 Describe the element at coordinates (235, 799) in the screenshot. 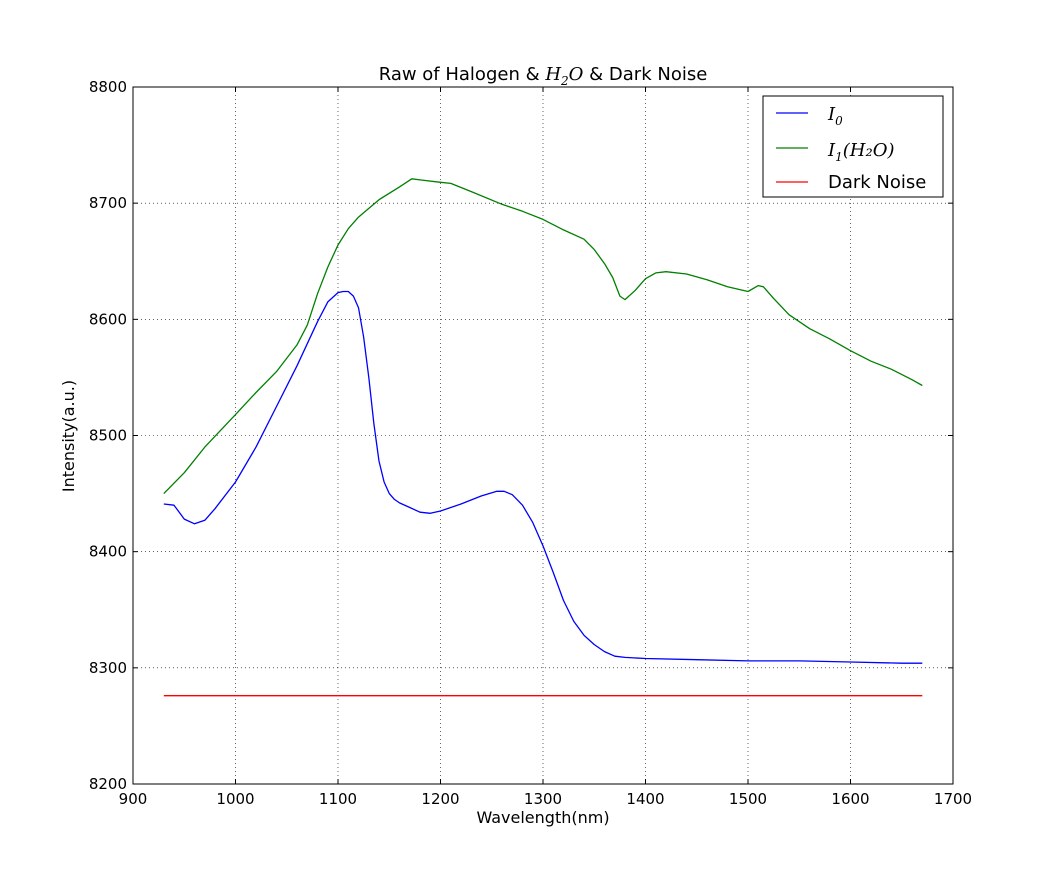

I see `x-tick-label: 1000` at that location.